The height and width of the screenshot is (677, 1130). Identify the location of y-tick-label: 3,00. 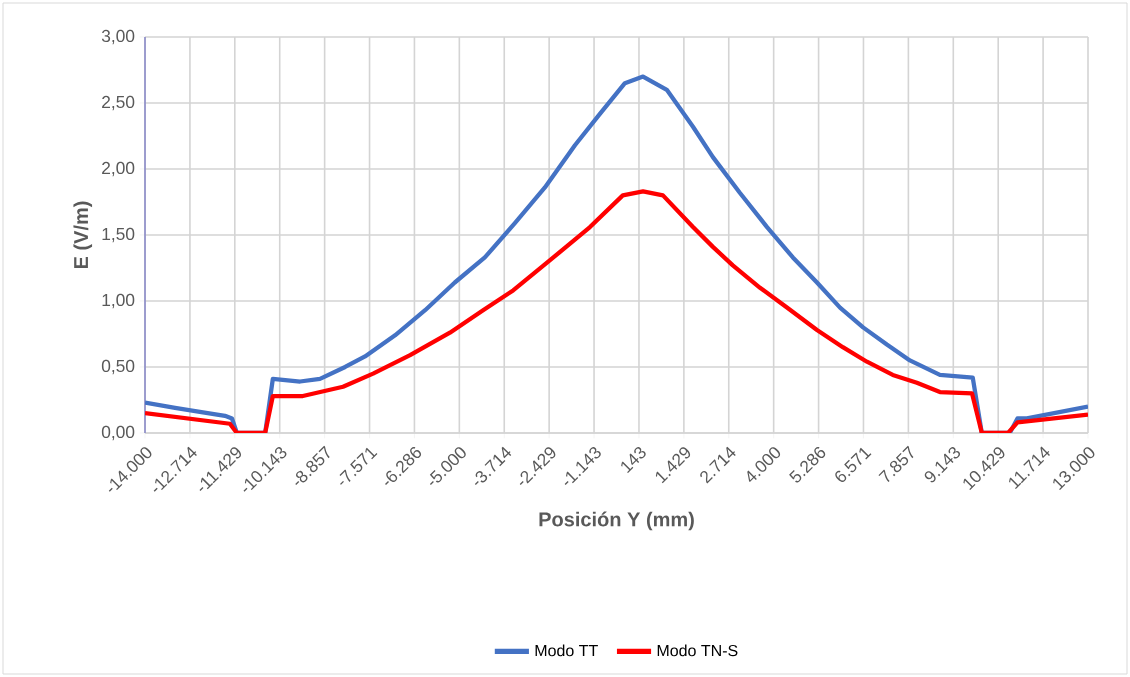
(118, 37).